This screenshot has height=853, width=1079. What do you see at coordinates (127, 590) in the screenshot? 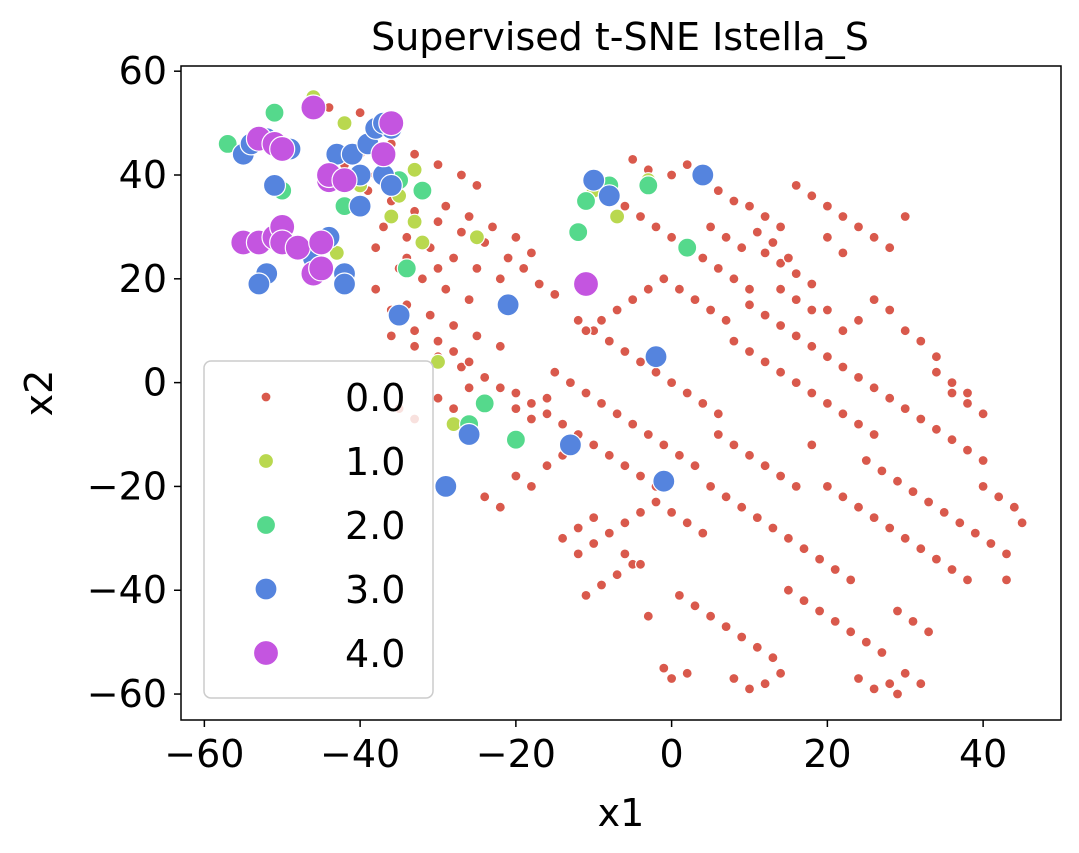
I see `y-tick-label: −40` at bounding box center [127, 590].